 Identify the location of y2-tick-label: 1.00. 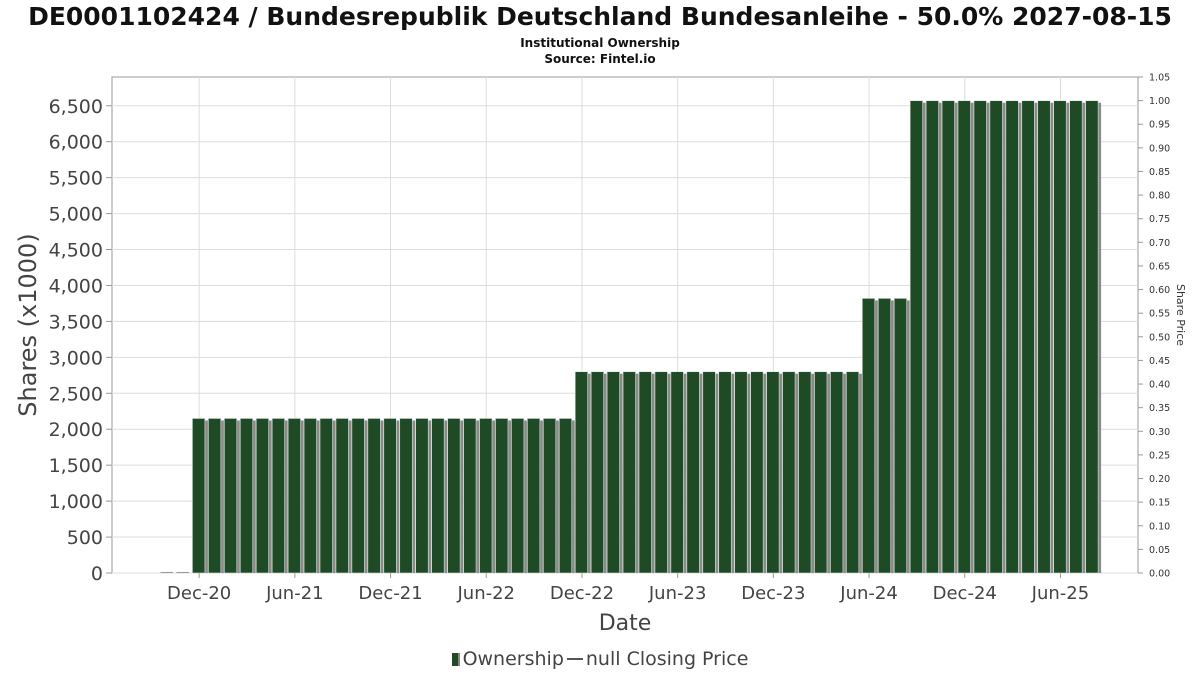
(1159, 101).